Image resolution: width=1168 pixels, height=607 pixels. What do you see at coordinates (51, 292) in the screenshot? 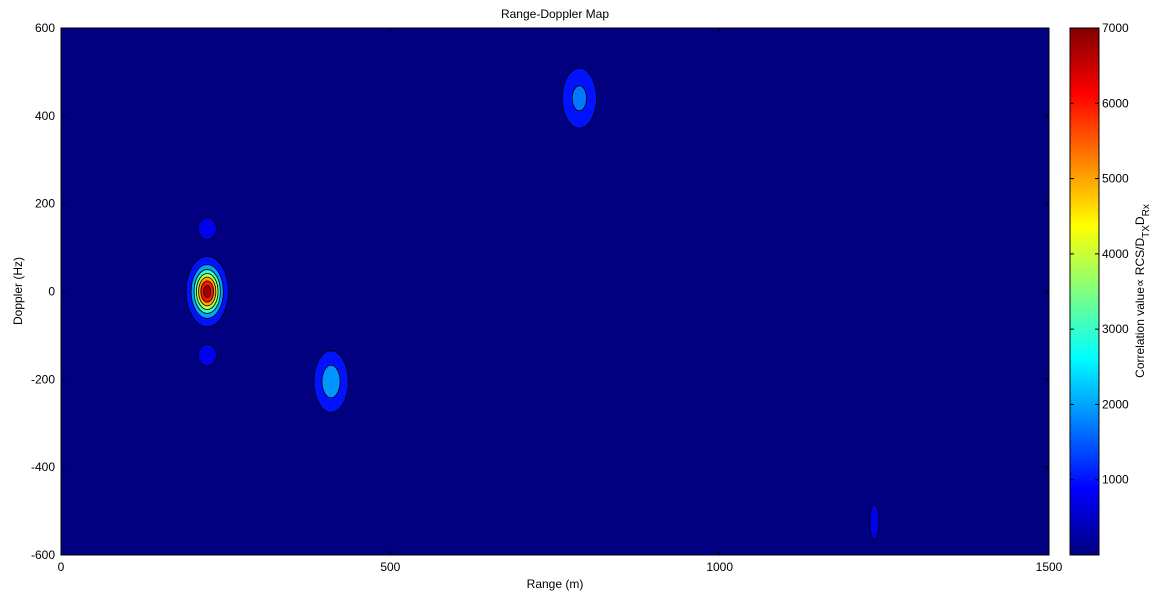
I see `y-tick-label: 0` at bounding box center [51, 292].